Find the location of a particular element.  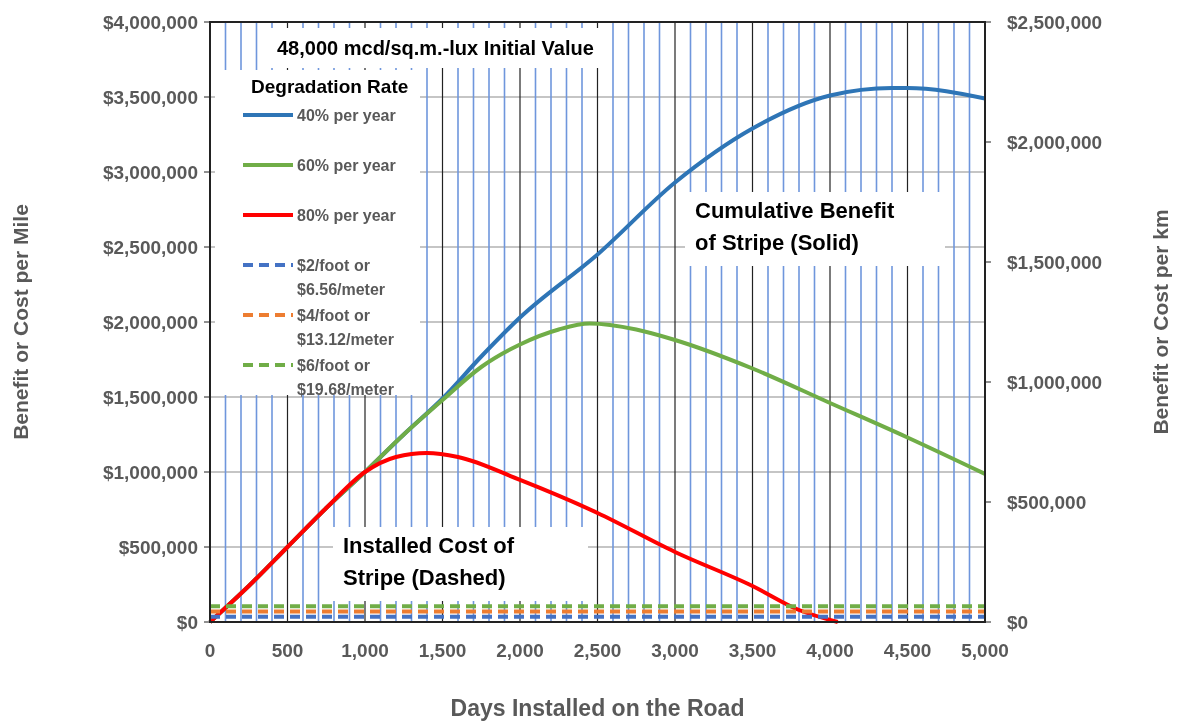

y2-axis-title: Benefit or Cost per km is located at coordinates (1160, 322).